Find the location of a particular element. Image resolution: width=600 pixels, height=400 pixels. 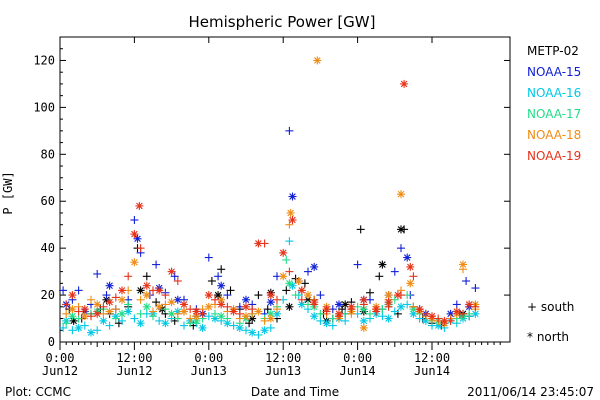

y-axis-label: P [GW] is located at coordinates (8, 192).